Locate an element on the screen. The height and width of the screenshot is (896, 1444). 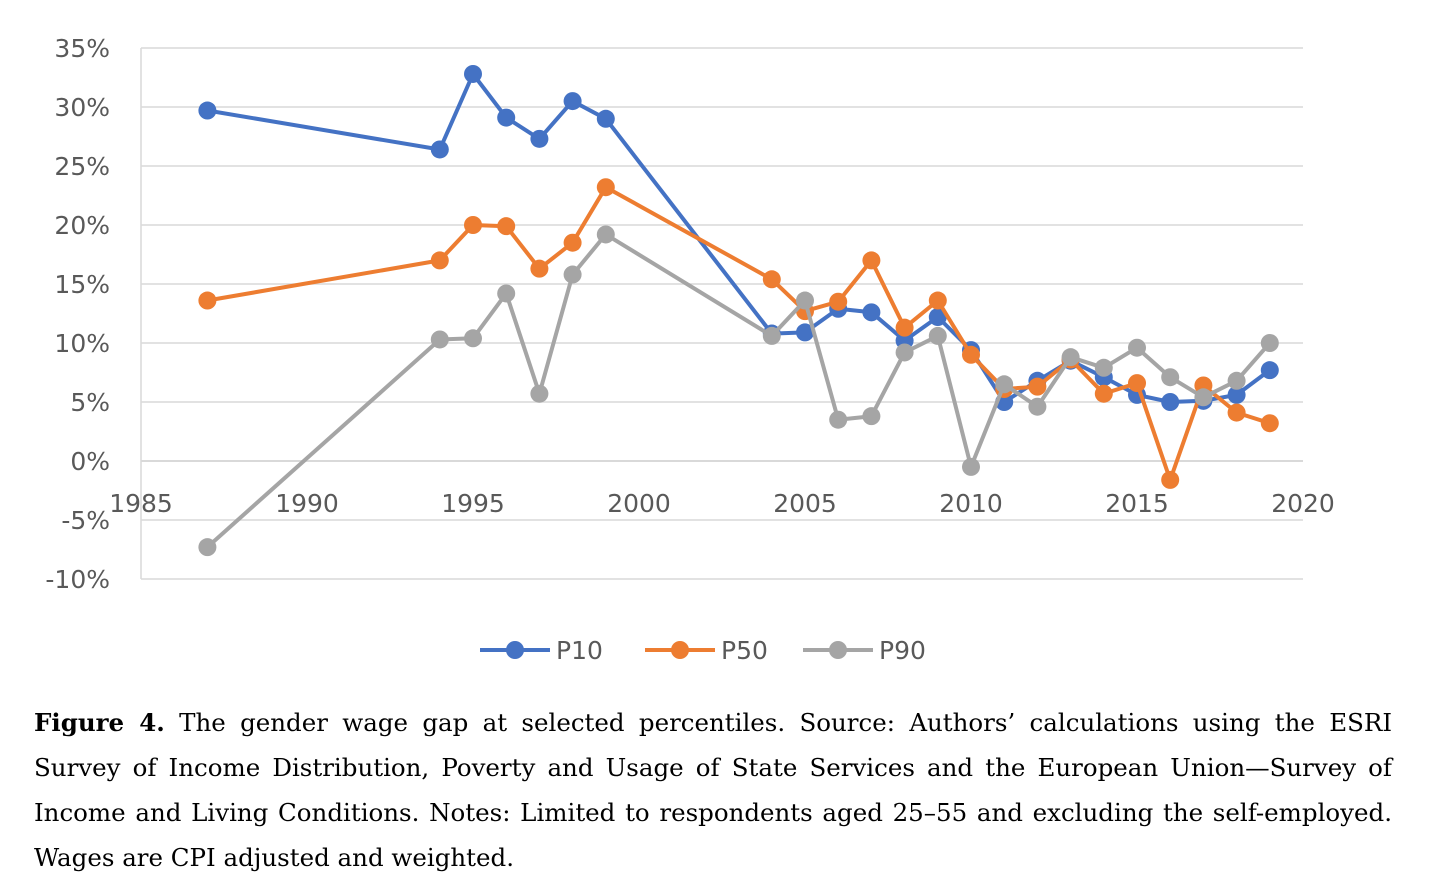
x-tick-label: 2005 is located at coordinates (805, 503).